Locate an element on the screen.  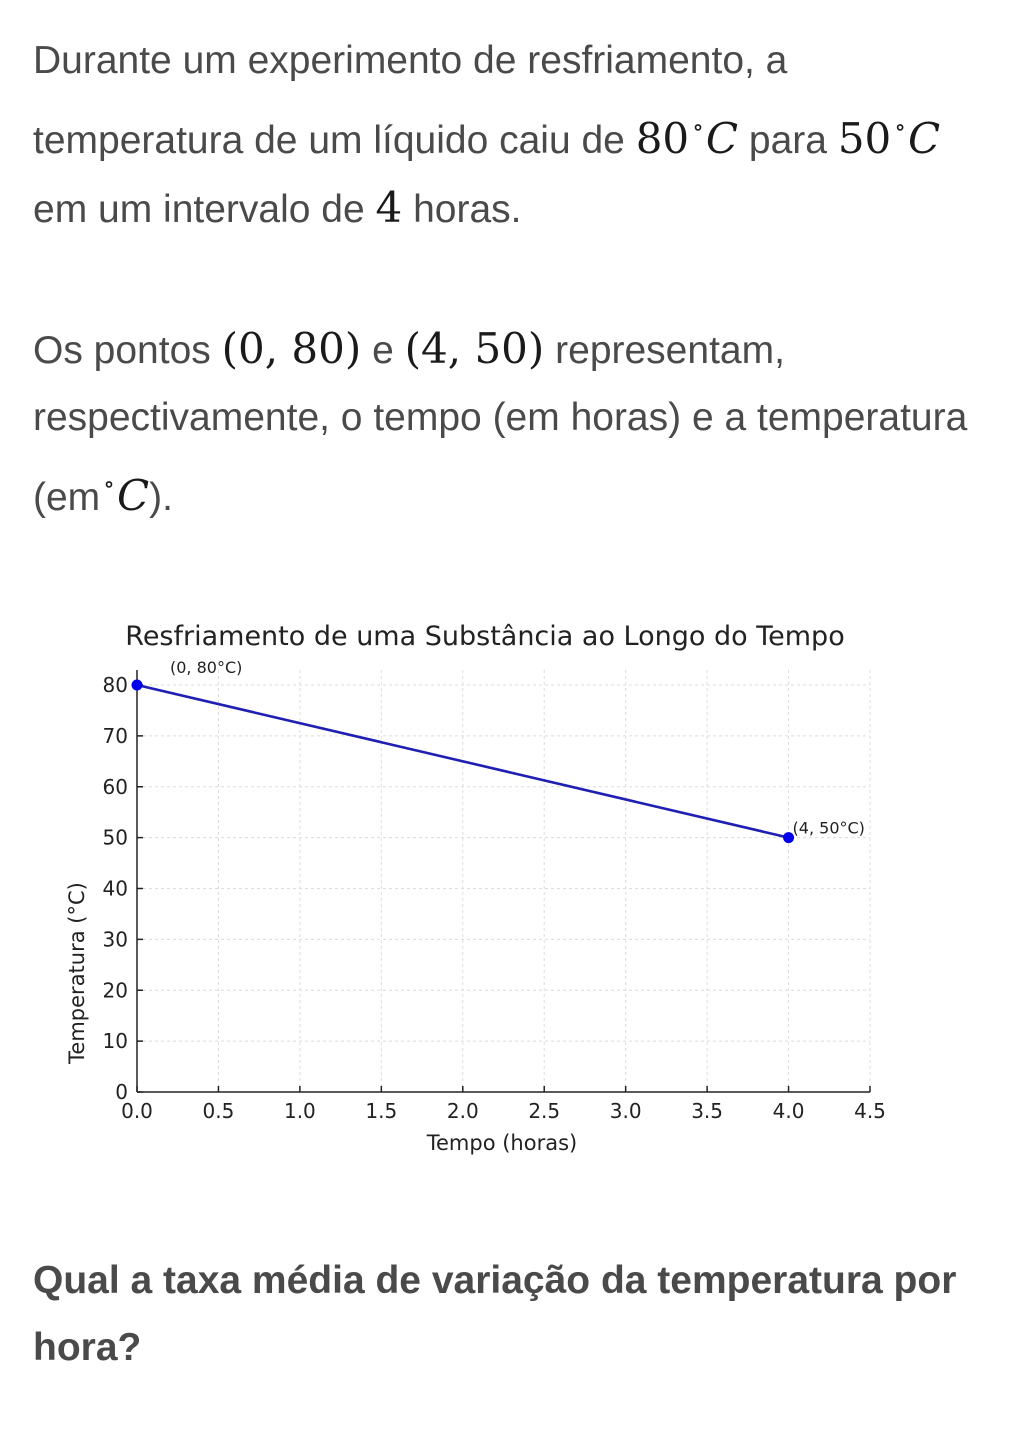
x-tick-label: 0.5 is located at coordinates (219, 1111).